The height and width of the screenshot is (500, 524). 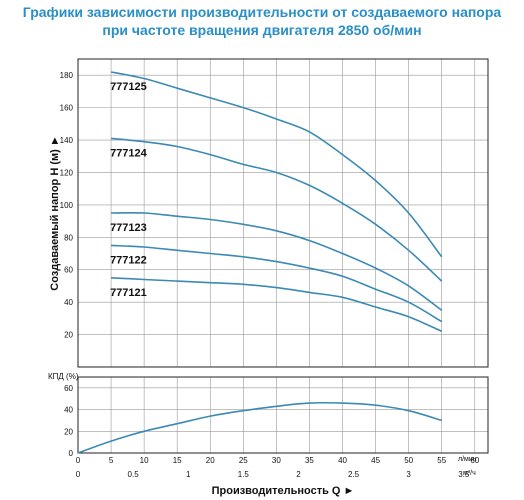 What do you see at coordinates (188, 474) in the screenshot?
I see `x-tick-m3h: 1` at bounding box center [188, 474].